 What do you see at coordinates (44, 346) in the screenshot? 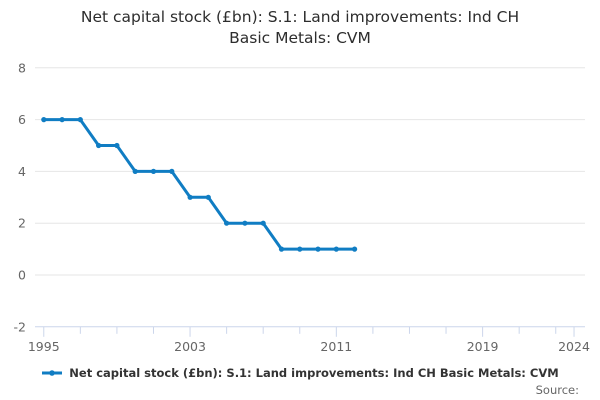
I see `x-tick-label: 1995` at bounding box center [44, 346].